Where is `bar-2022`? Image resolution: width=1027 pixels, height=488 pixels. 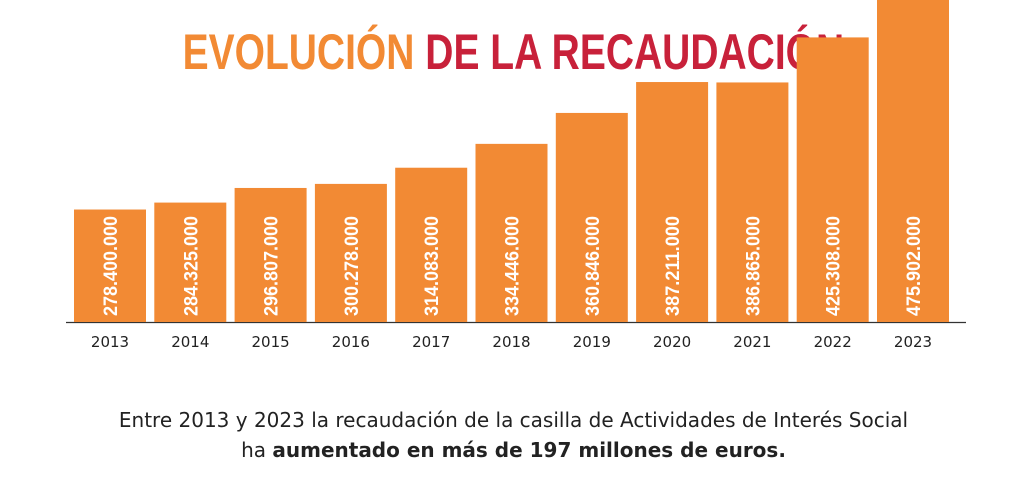
bar-2022 is located at coordinates (832, 179).